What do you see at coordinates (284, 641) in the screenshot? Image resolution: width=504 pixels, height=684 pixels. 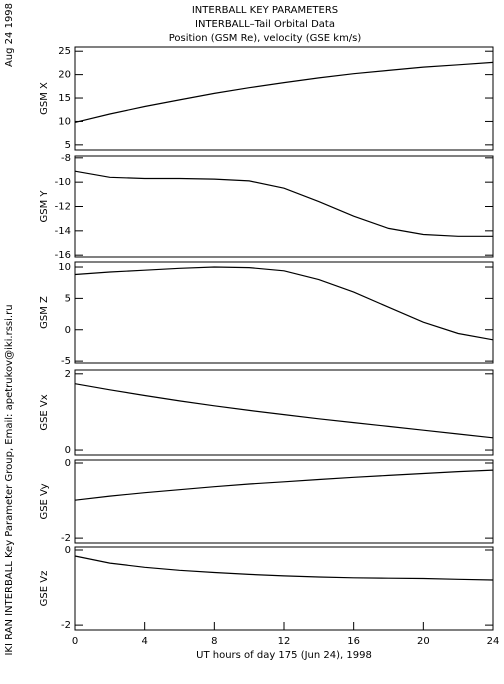 I see `x-tick-label: 12` at bounding box center [284, 641].